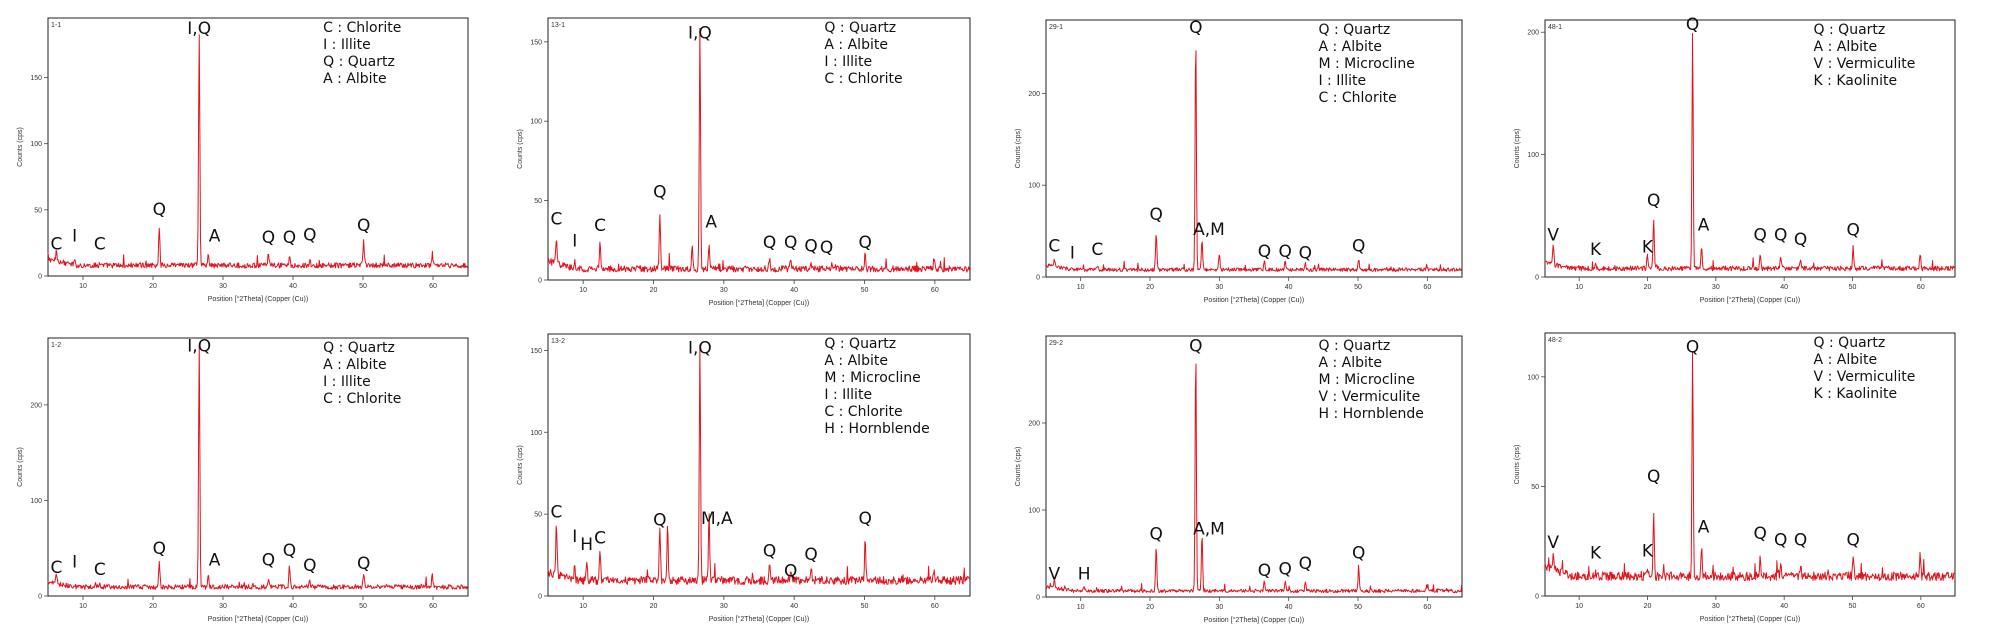 This screenshot has width=1990, height=638. What do you see at coordinates (1056, 343) in the screenshot?
I see `panel-title: 29-2` at bounding box center [1056, 343].